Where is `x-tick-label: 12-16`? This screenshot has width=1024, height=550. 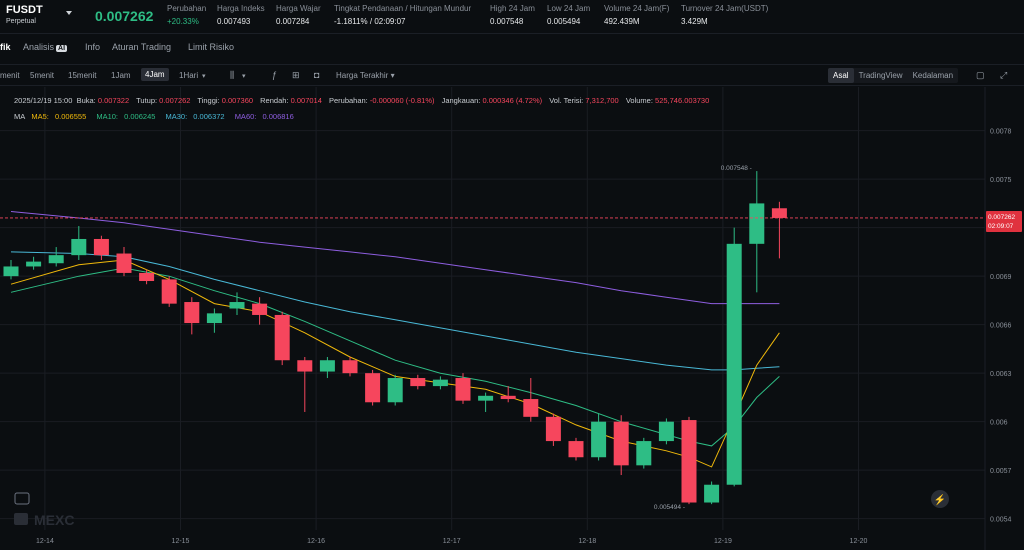 x-tick-label: 12-16 is located at coordinates (316, 541).